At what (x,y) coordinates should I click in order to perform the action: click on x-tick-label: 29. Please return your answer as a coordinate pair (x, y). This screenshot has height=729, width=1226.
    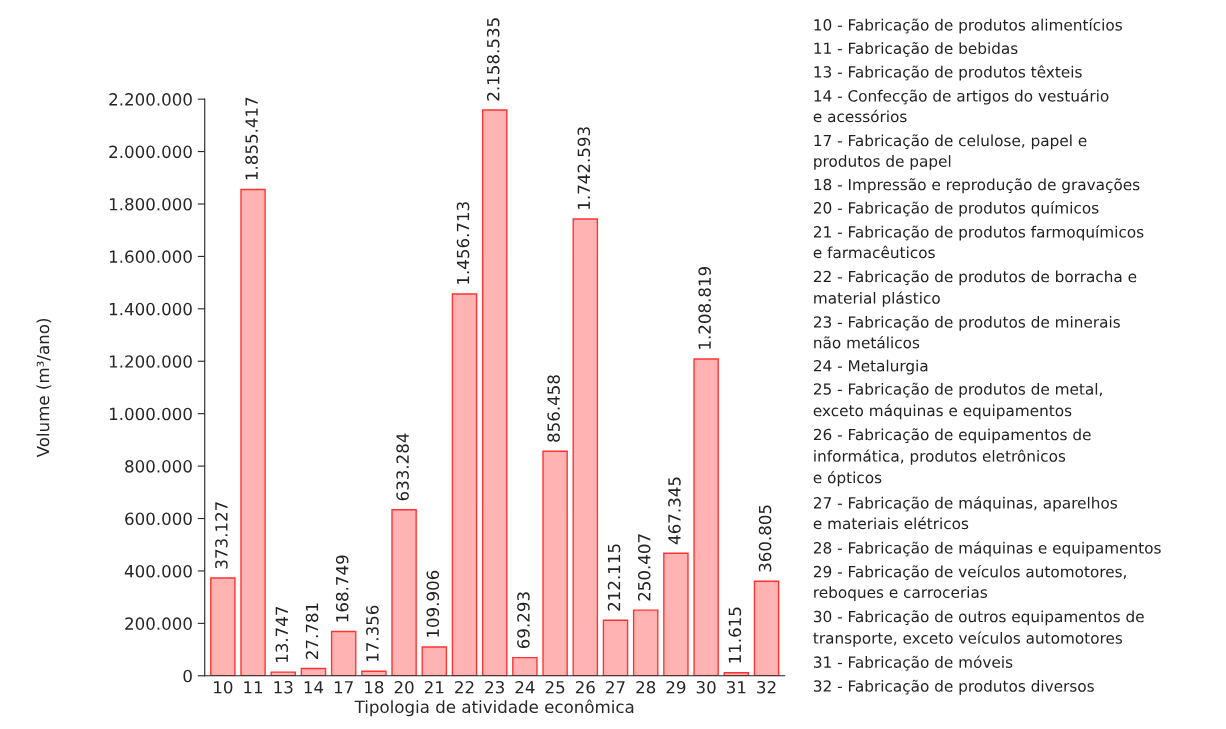
    Looking at the image, I should click on (676, 687).